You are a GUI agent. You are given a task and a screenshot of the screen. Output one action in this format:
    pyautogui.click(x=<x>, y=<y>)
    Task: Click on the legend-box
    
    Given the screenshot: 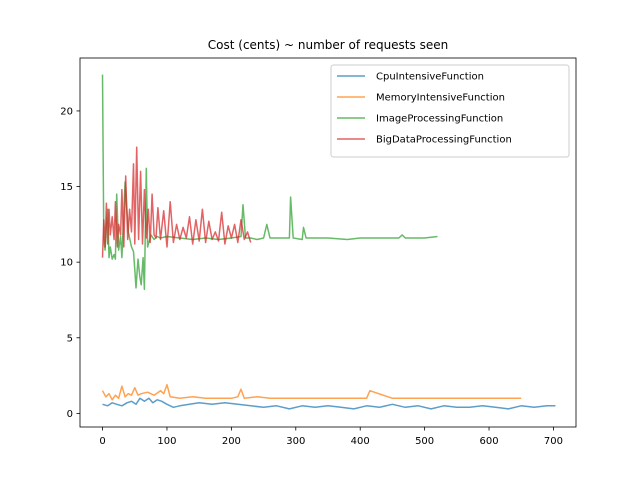 What is the action you would take?
    pyautogui.click(x=450, y=111)
    